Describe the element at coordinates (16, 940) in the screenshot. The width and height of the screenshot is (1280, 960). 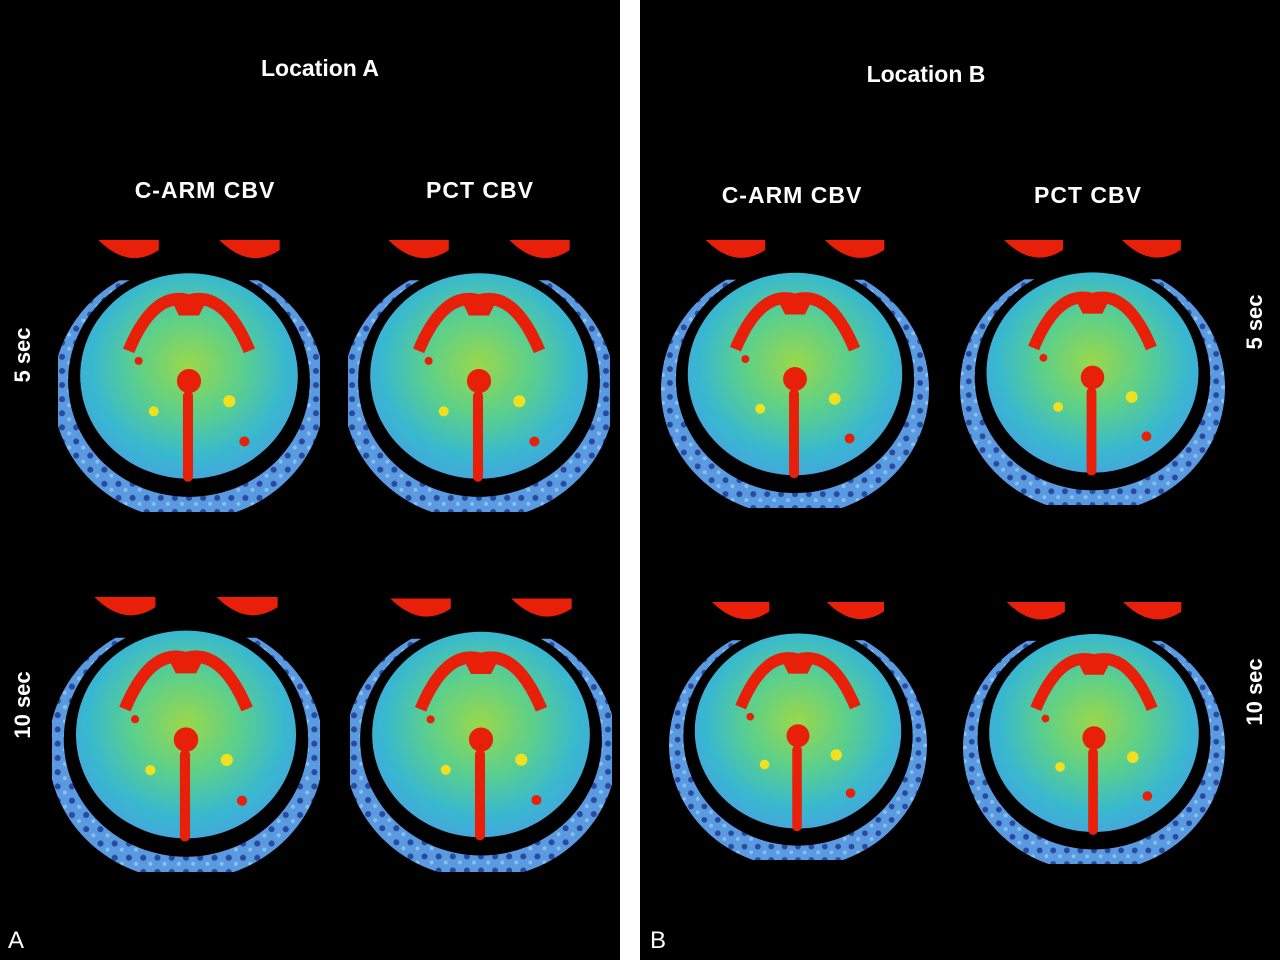
I see `panel-letter: A` at that location.